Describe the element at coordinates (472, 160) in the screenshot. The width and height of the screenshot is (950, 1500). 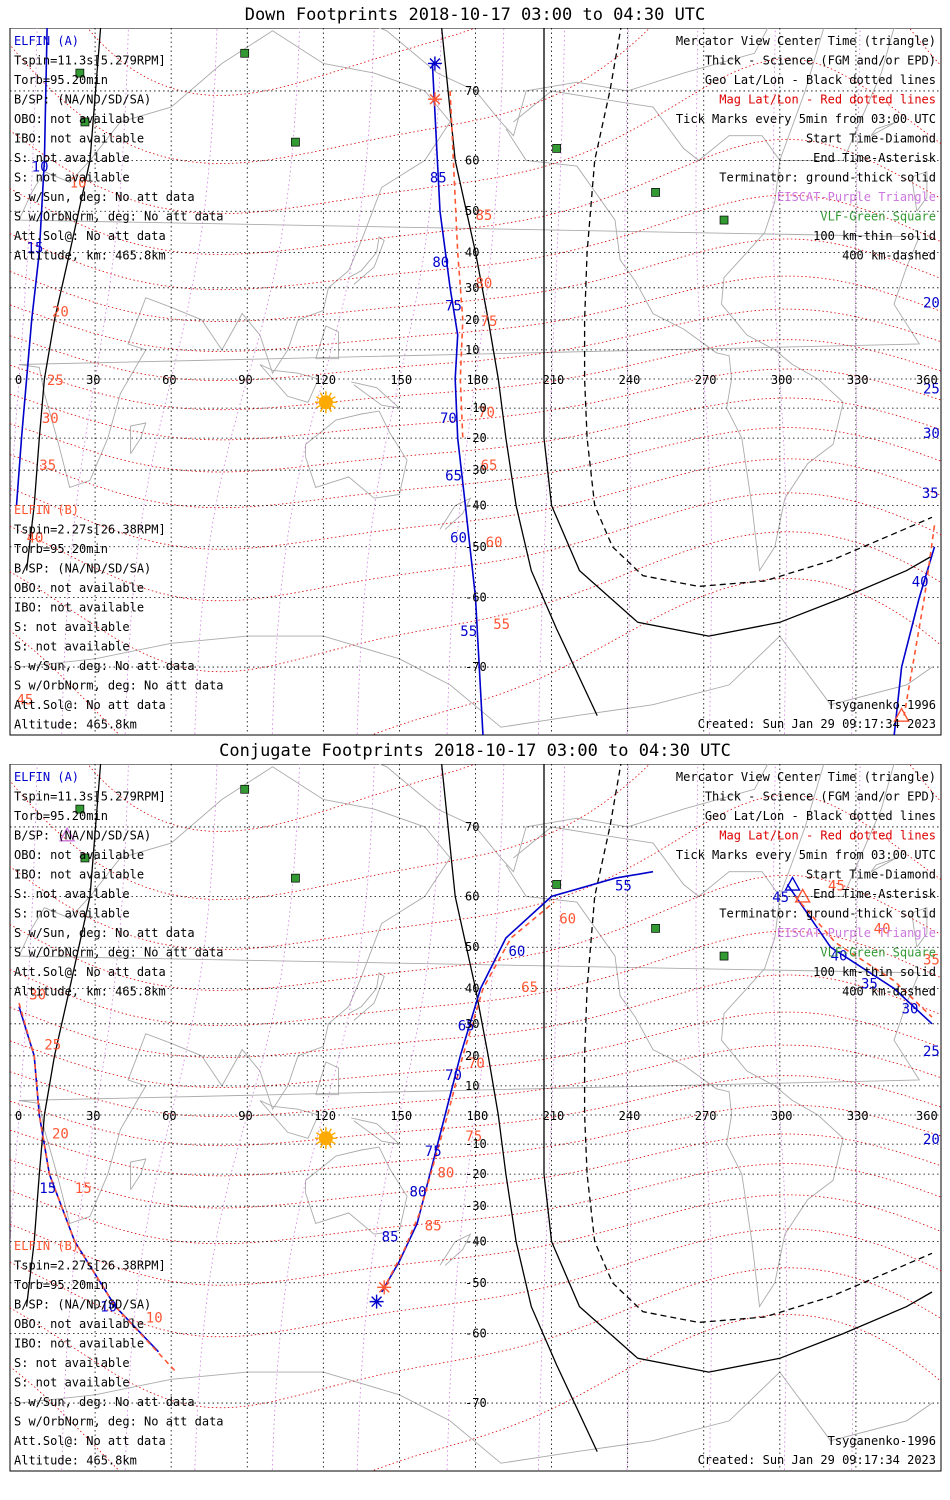
I see `y-tick-label: 60` at that location.